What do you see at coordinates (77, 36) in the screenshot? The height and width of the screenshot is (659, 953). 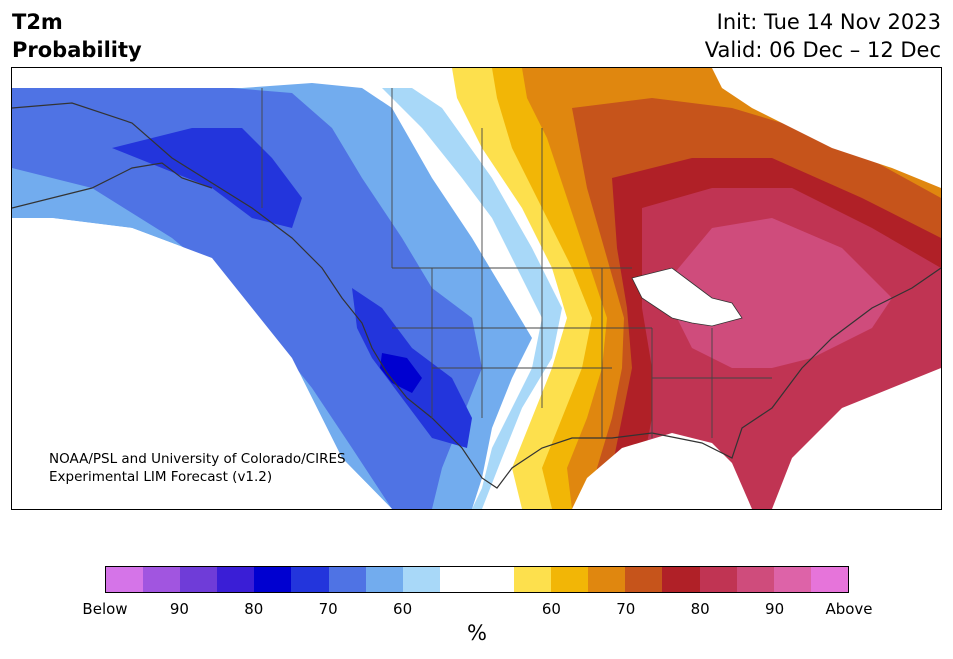 I see `map-title: T2m Probability` at bounding box center [77, 36].